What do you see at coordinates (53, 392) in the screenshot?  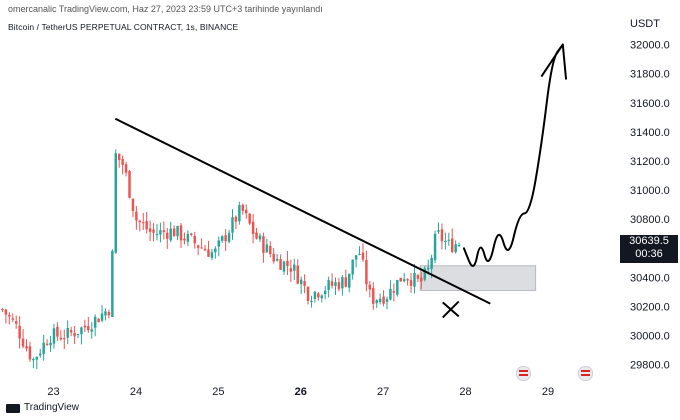 I see `x-tick-label: 23` at bounding box center [53, 392].